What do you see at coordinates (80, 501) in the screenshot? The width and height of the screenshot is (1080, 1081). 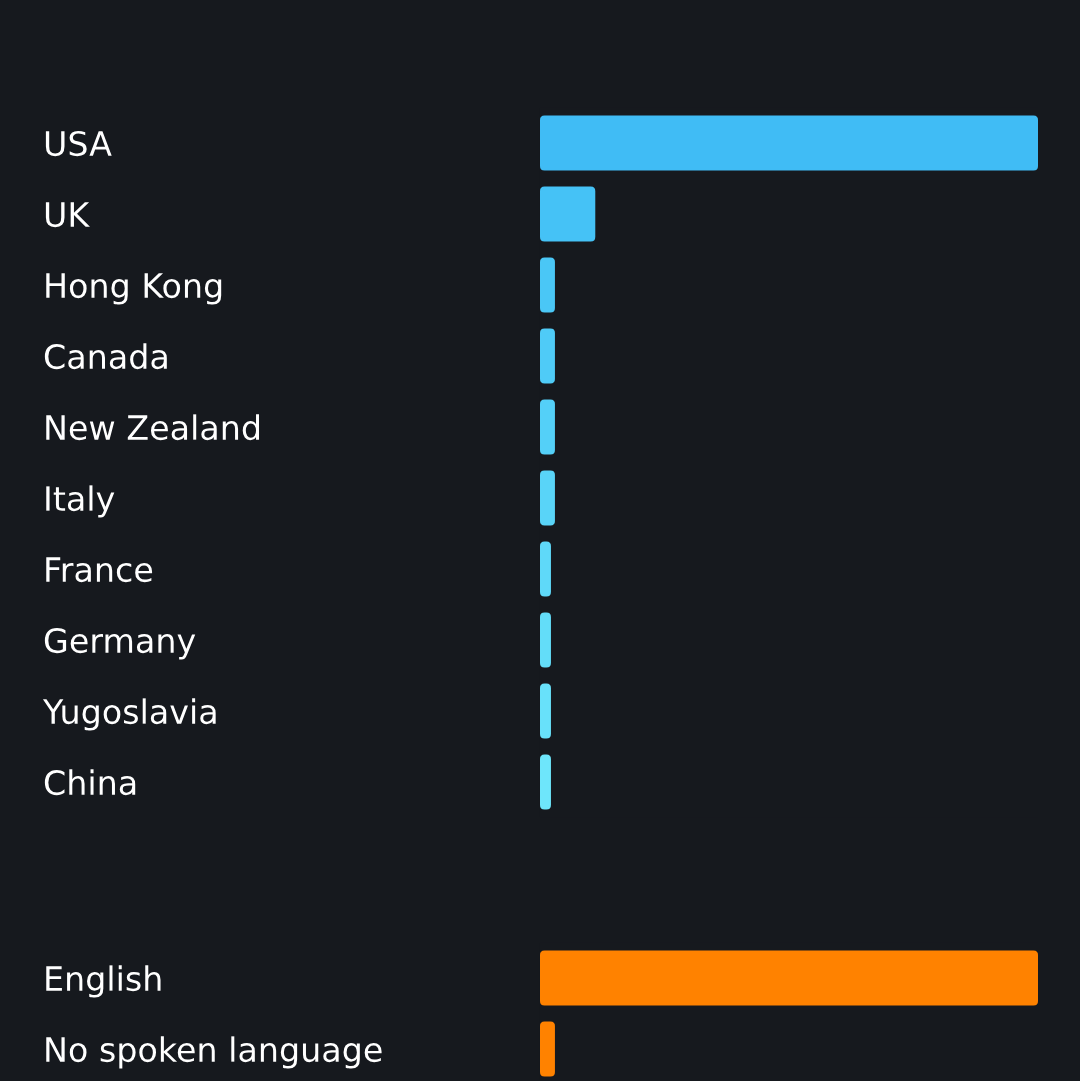 I see `y-tick-label: Italy` at bounding box center [80, 501].